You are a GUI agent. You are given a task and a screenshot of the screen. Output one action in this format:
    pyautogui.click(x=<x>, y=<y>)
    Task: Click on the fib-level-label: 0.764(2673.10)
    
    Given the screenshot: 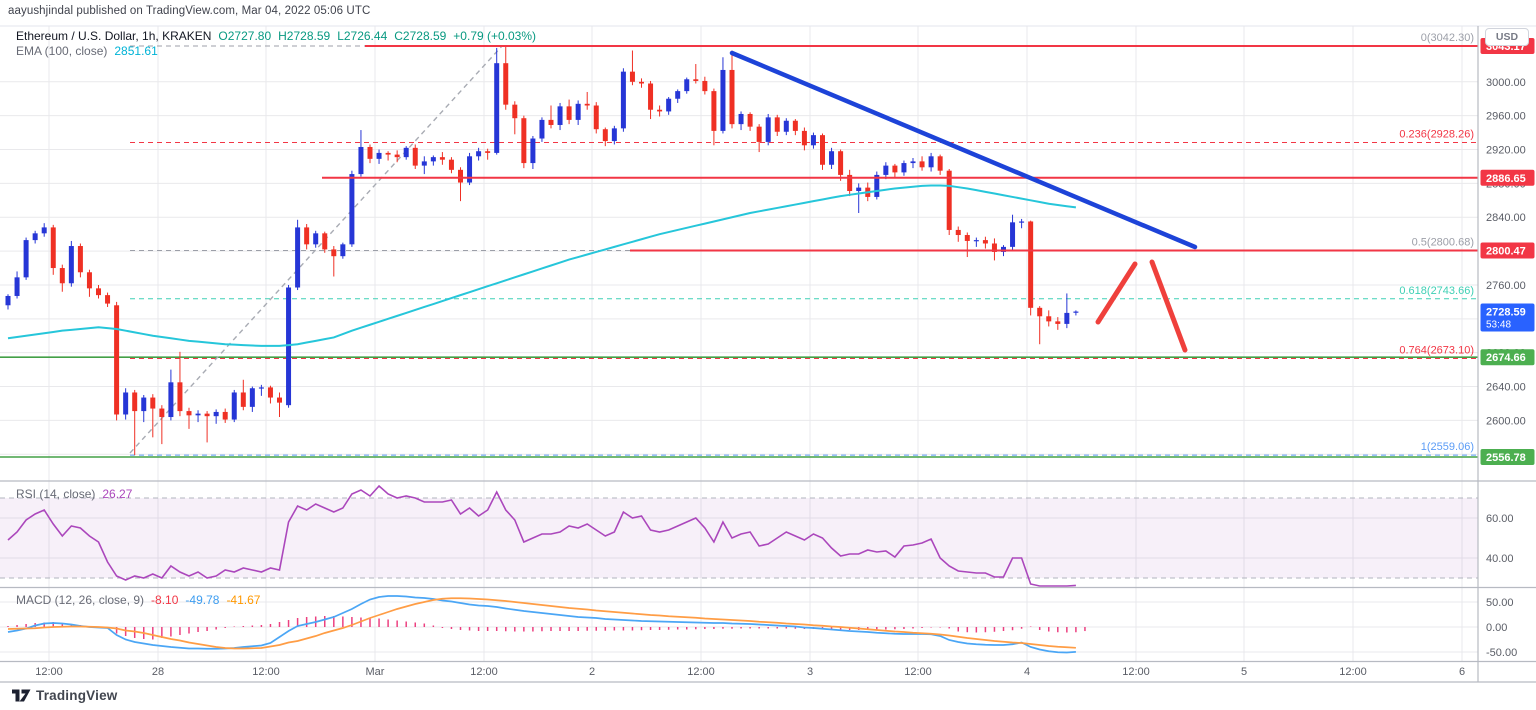 What is the action you would take?
    pyautogui.click(x=1436, y=351)
    